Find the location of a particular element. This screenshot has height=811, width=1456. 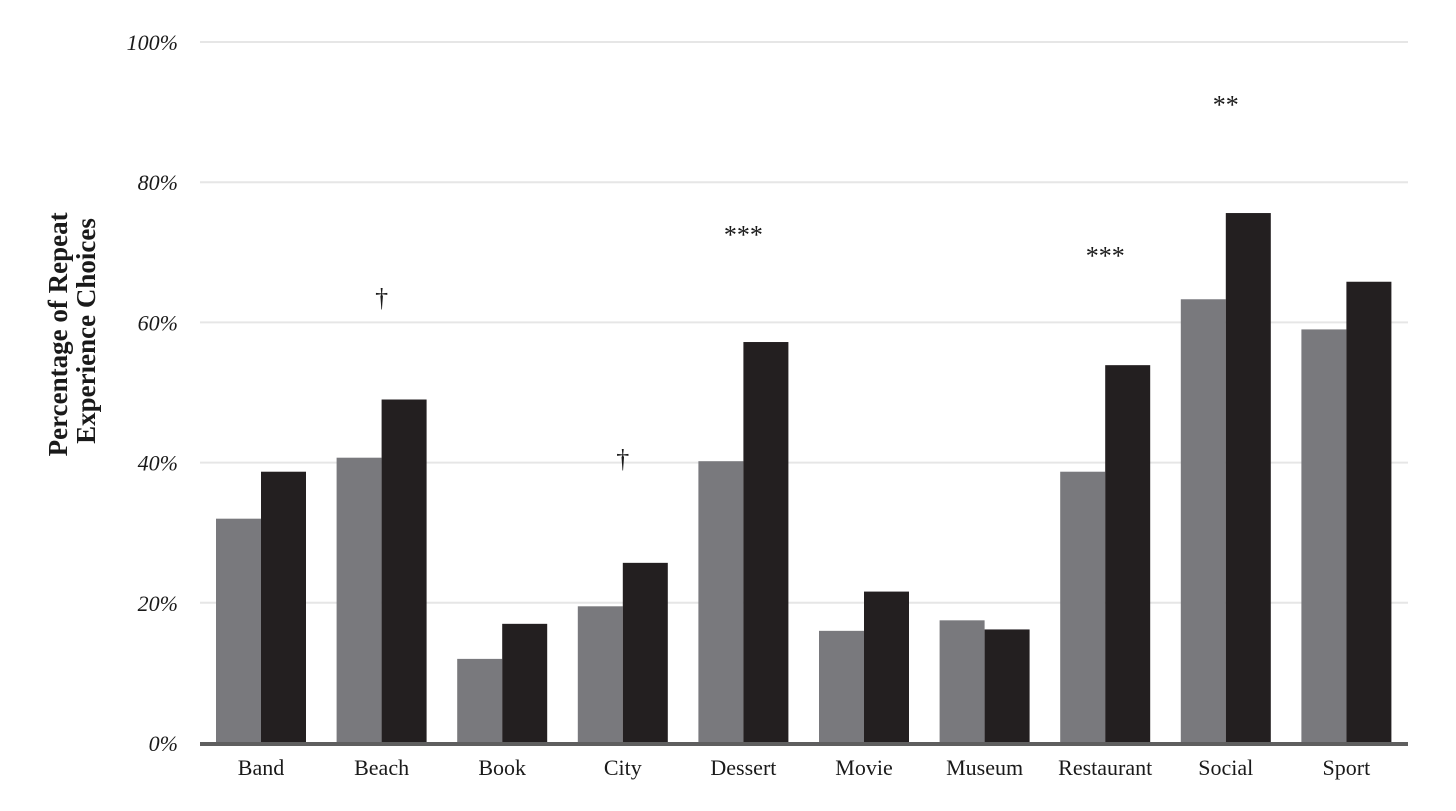

x-axis is located at coordinates (804, 744).